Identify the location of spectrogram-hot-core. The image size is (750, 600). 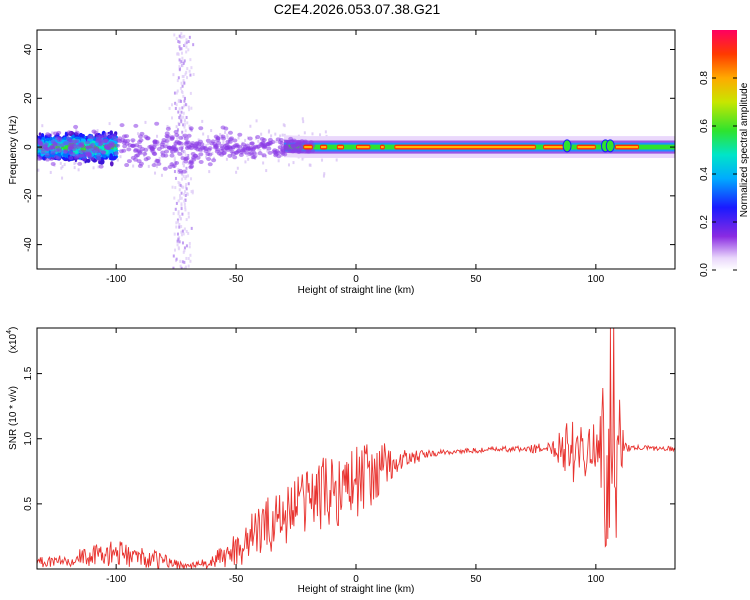
(340, 147).